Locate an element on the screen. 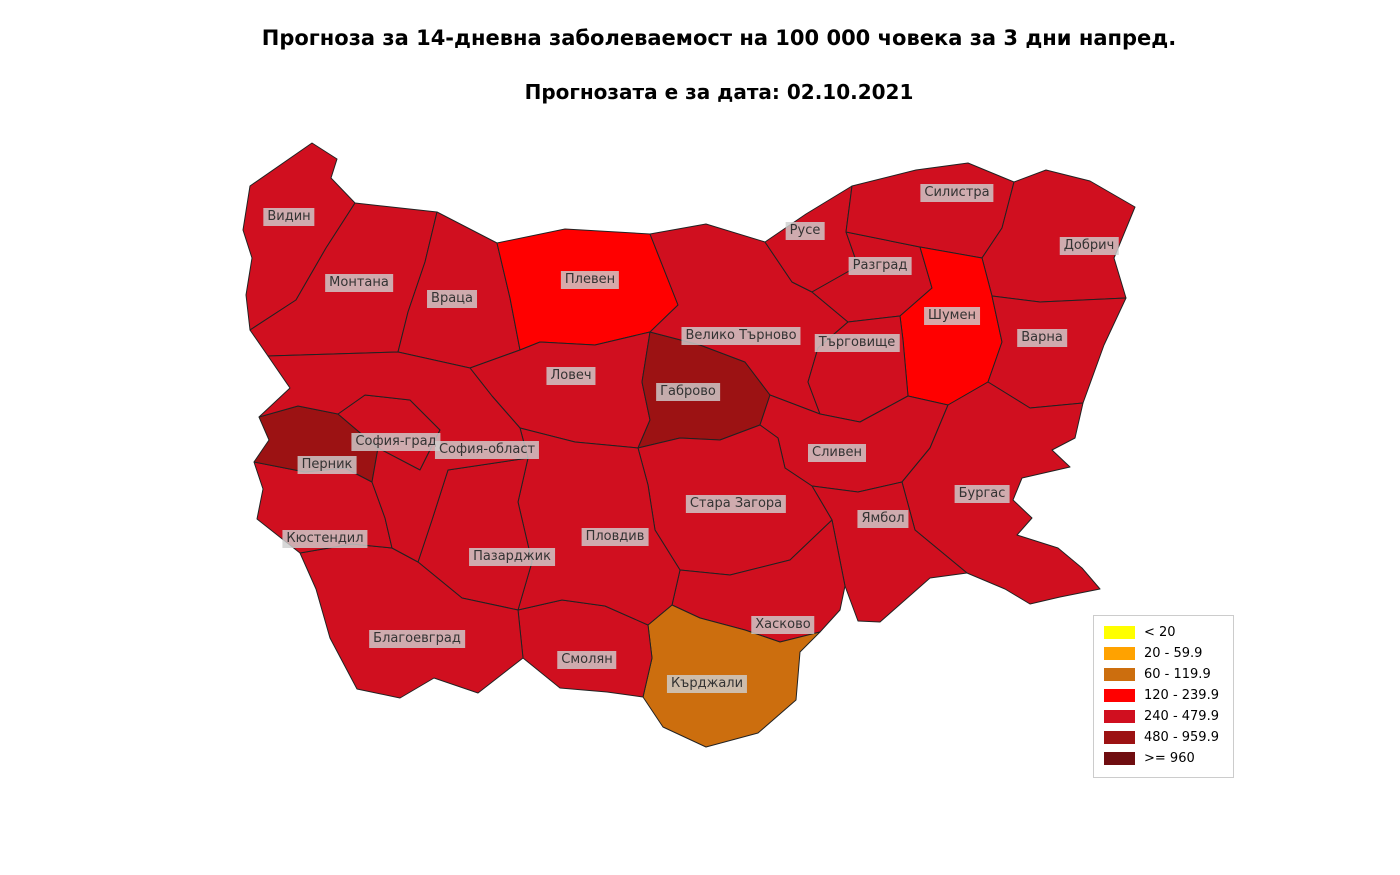 The height and width of the screenshot is (875, 1400). legend-item-label: 60 - 119.9 is located at coordinates (1177, 674).